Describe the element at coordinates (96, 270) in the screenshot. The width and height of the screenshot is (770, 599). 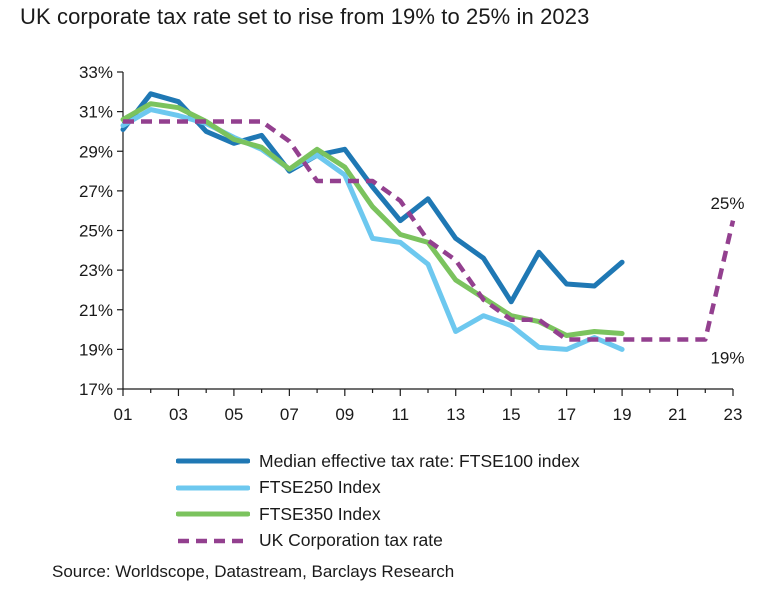
I see `y-tick-label: 23%` at that location.